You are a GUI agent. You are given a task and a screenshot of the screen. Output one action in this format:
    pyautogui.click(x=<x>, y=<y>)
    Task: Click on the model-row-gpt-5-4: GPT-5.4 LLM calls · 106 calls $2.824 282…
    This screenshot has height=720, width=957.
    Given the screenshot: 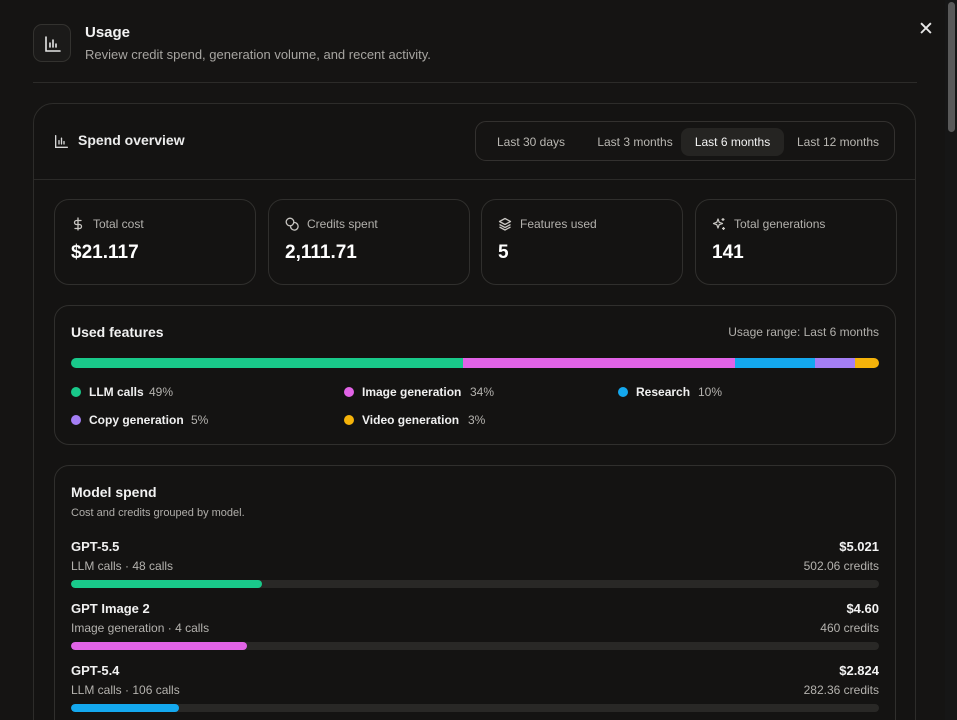 What is the action you would take?
    pyautogui.click(x=475, y=691)
    